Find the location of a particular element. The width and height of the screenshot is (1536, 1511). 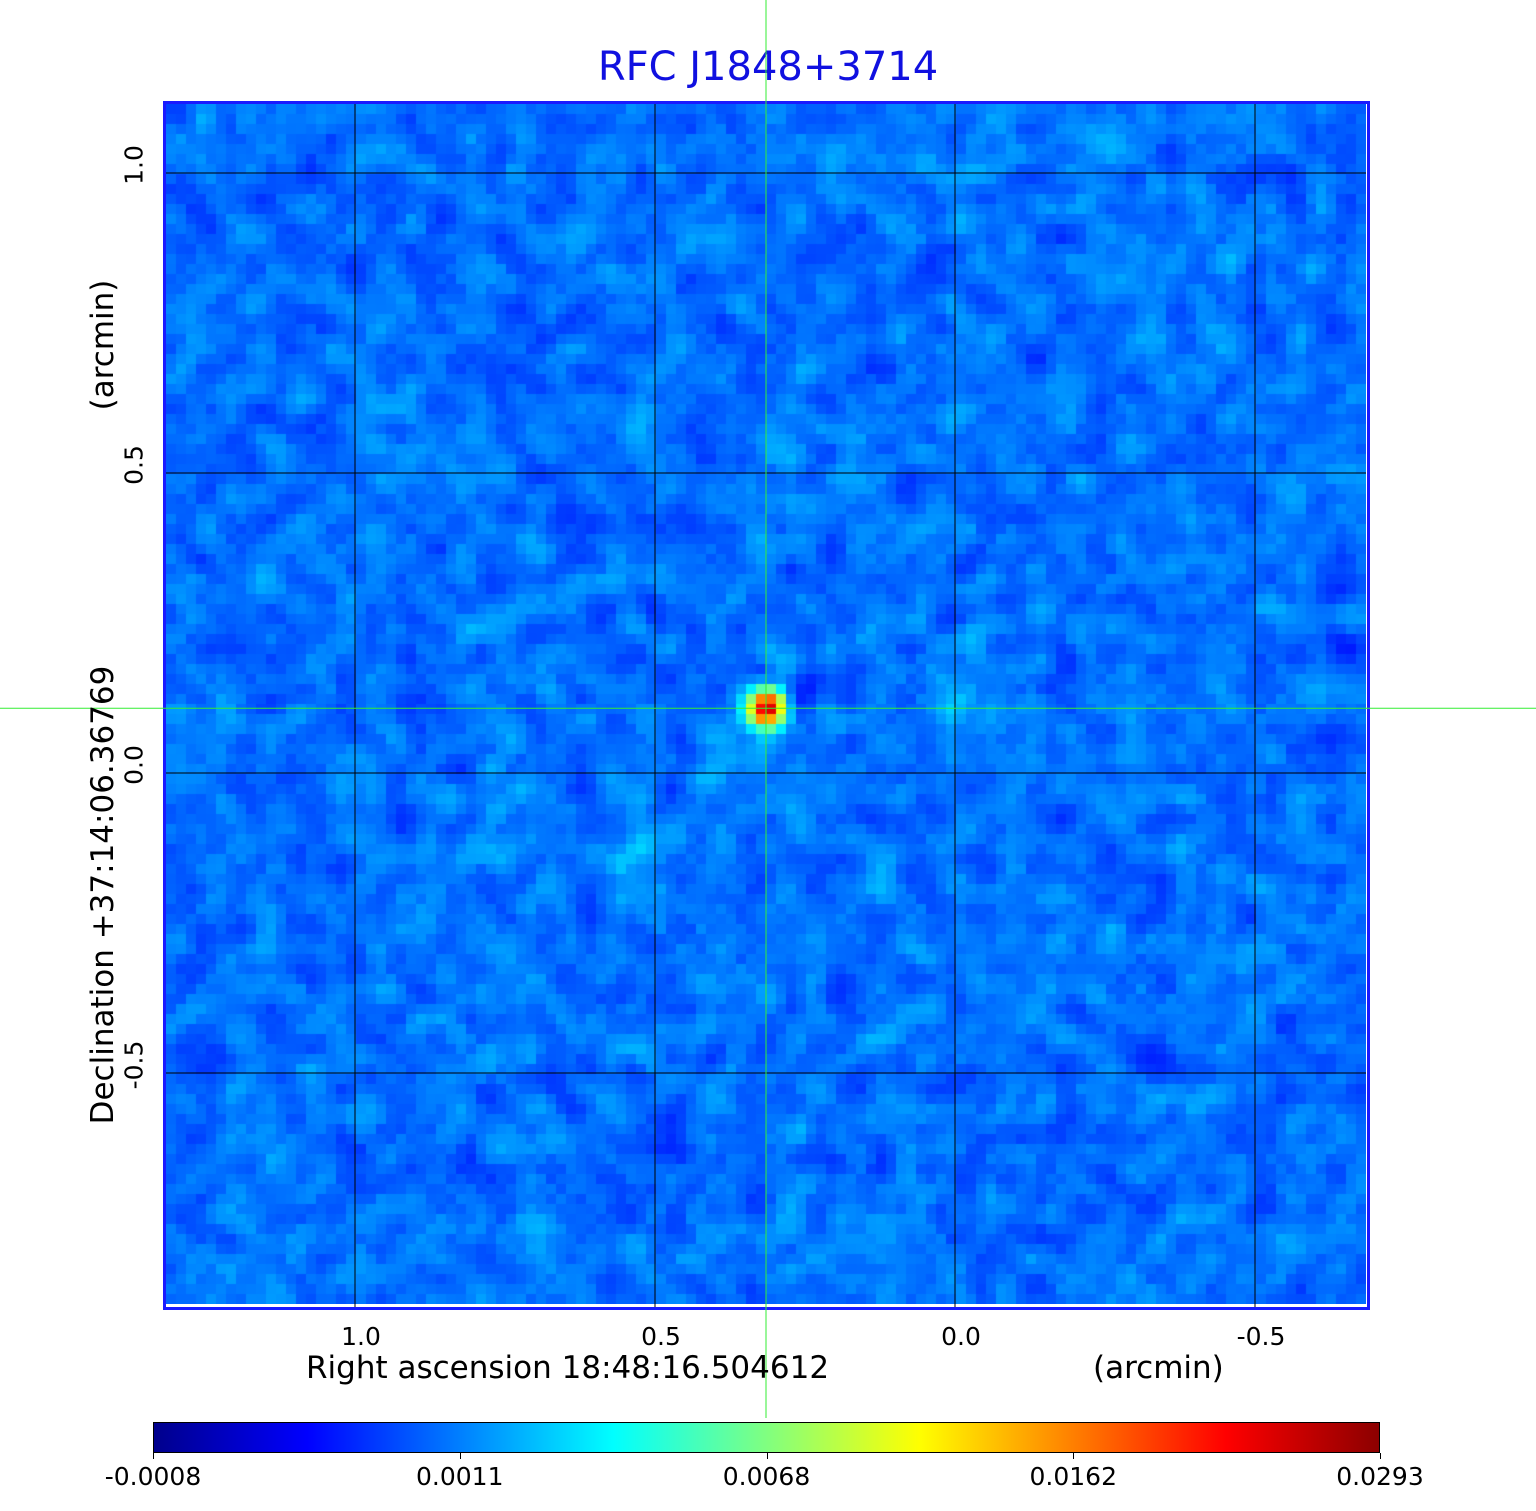

colorbar-tick-label: 0.0162 is located at coordinates (1073, 1476).